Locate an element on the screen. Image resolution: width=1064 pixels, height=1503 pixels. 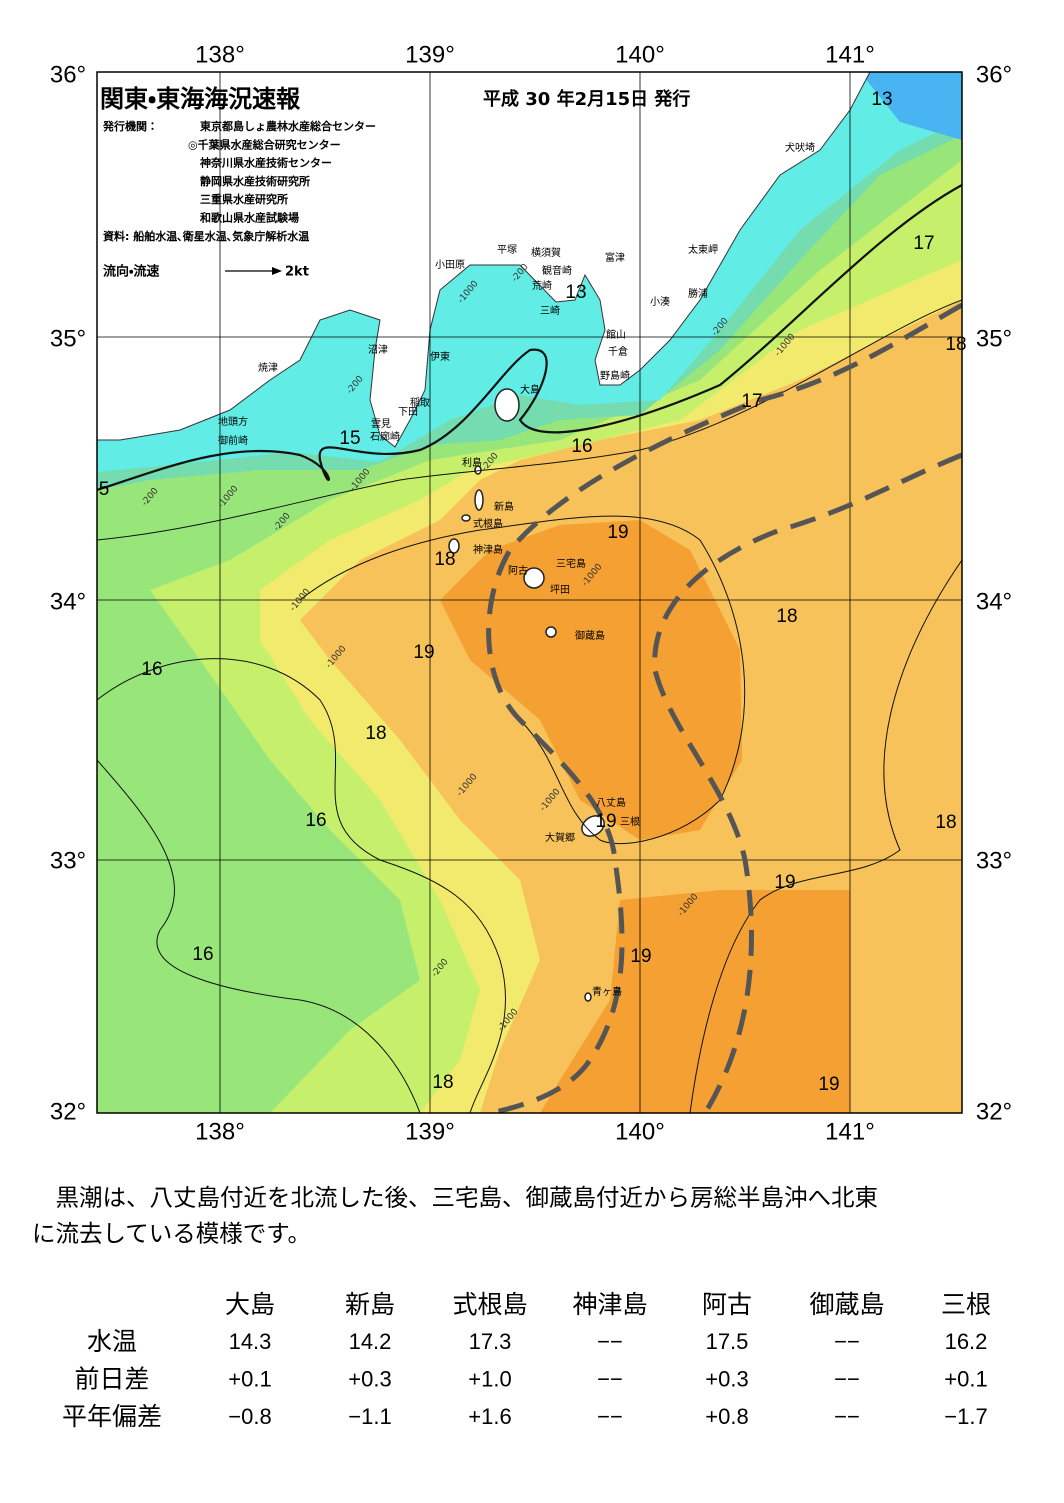
place-name: 沼津 is located at coordinates (378, 349).